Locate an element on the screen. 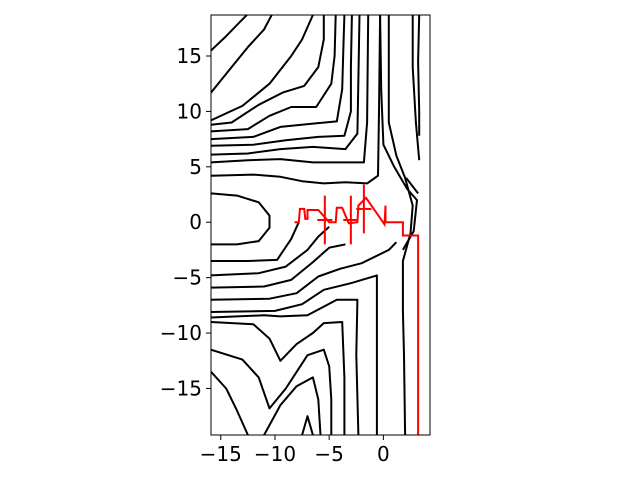 The image size is (640, 485). y-tick-label-2: 10 is located at coordinates (189, 111).